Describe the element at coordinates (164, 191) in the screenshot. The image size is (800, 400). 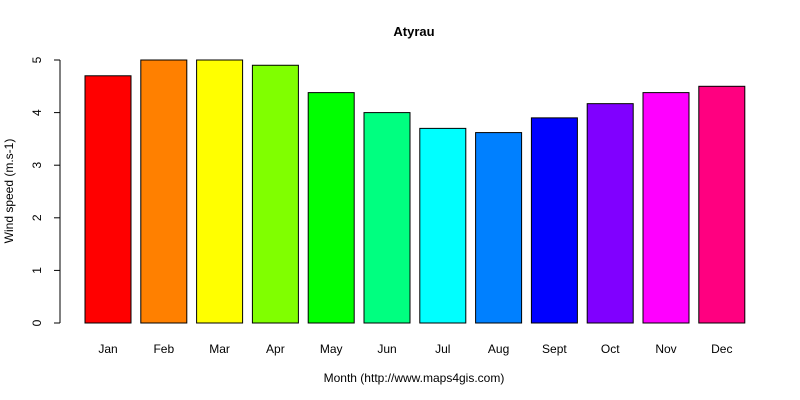
I see `bar-feb` at that location.